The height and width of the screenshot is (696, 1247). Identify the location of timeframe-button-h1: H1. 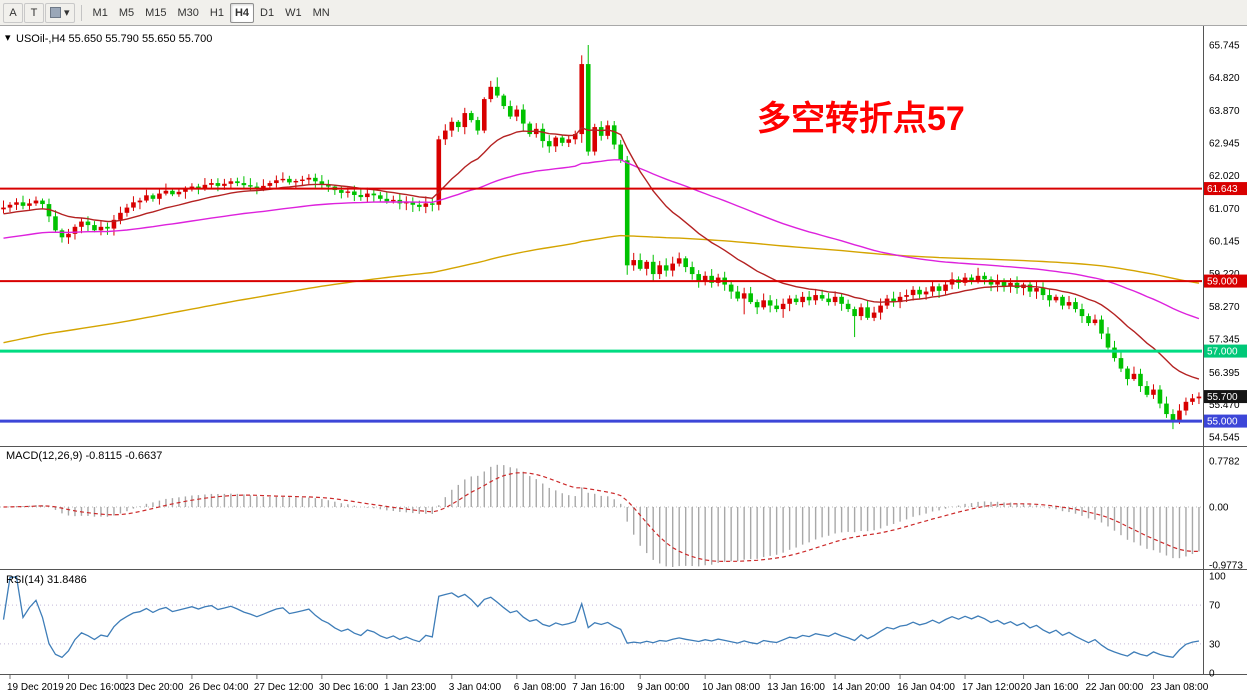
(217, 13).